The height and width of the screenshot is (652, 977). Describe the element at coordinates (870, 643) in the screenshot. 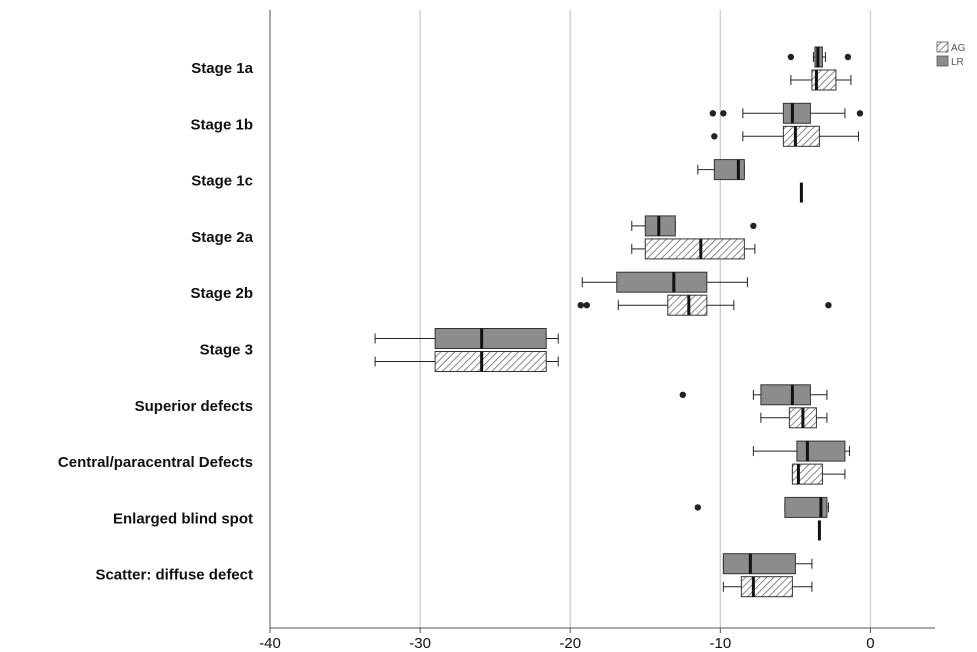

I see `x-tick-label-4: 0` at that location.